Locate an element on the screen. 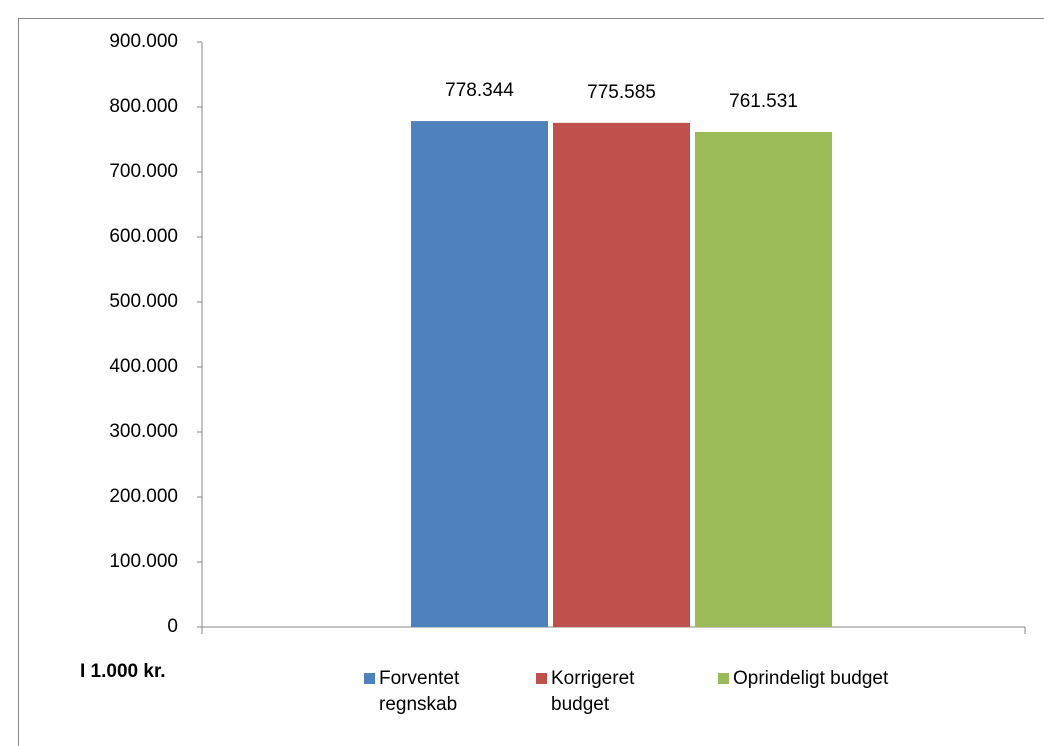  y-axis-label: I 1.000 kr. is located at coordinates (123, 671).